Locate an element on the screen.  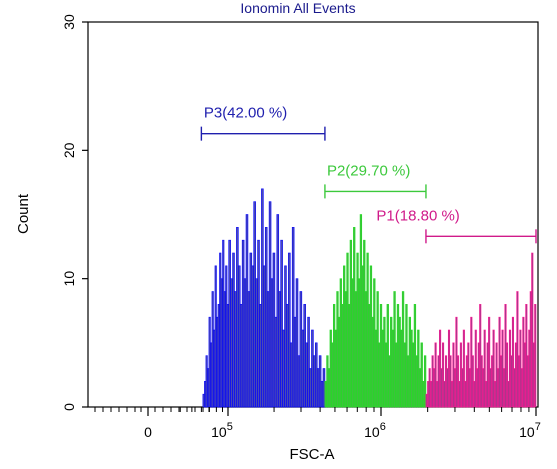
x-axis-label: FSC-A is located at coordinates (312, 454).